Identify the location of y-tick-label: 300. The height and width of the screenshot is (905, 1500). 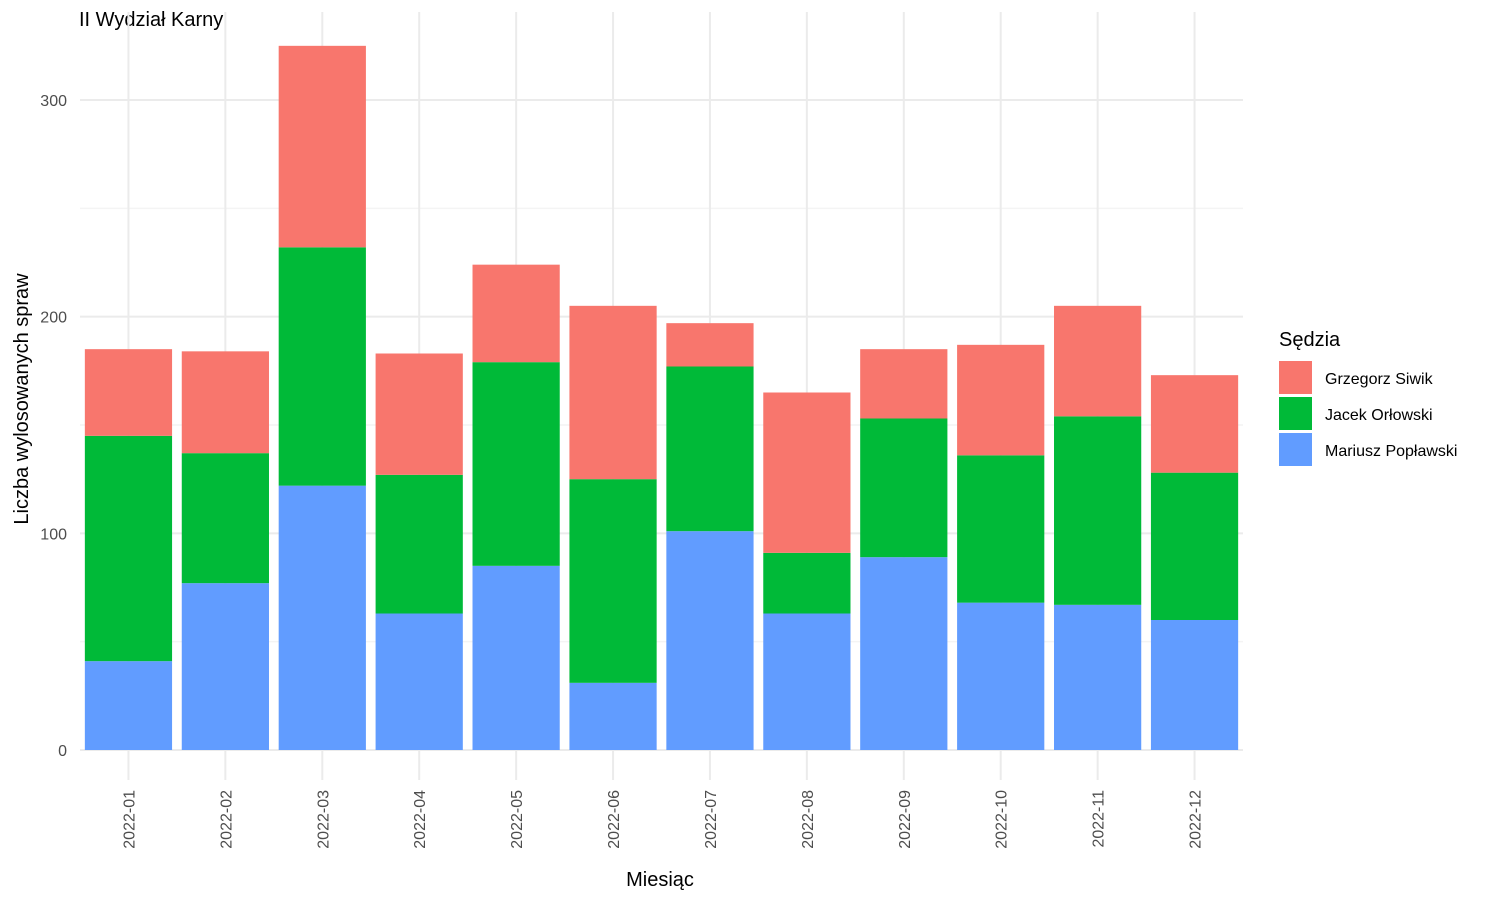
(53, 101).